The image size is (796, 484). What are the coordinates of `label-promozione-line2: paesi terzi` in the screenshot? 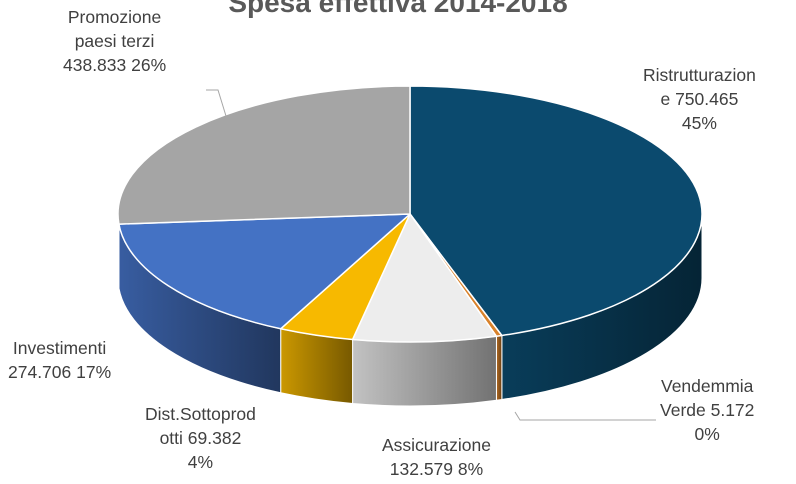 It's located at (114, 41).